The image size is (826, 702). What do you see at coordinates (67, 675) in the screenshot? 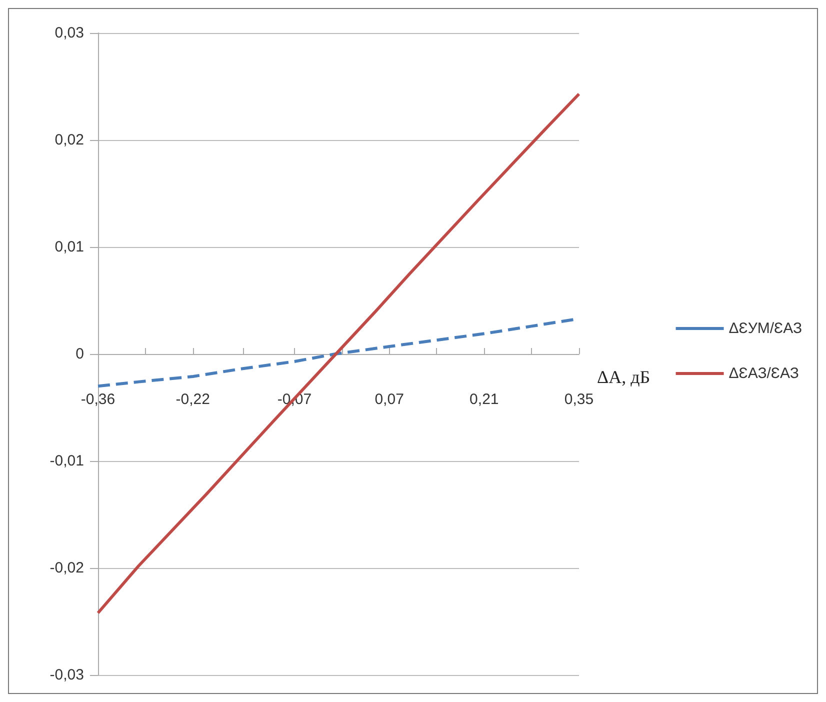
I see `y-tick-label: -0,03` at bounding box center [67, 675].